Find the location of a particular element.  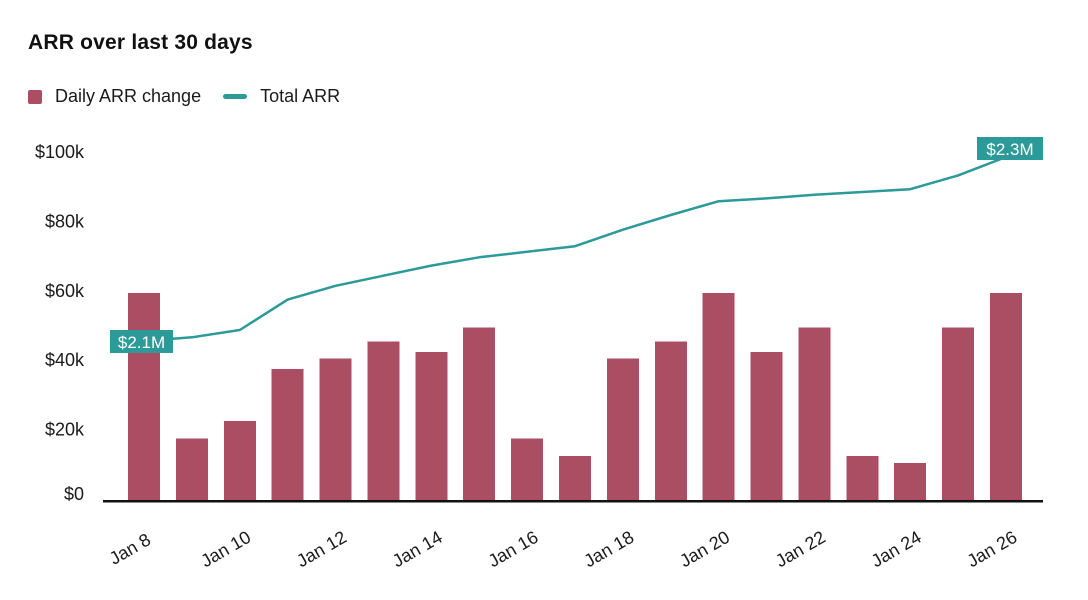

x-axis-tick-label: Jan 22 is located at coordinates (800, 549).